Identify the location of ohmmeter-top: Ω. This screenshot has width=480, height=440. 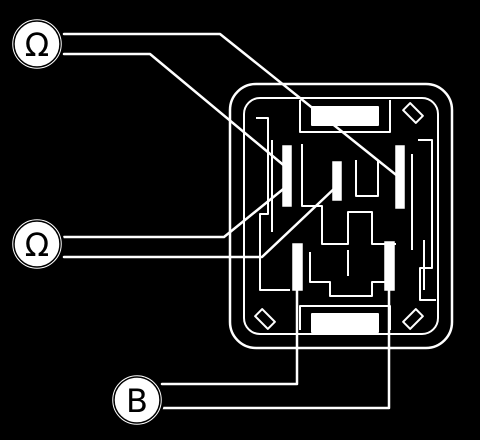
(37, 44).